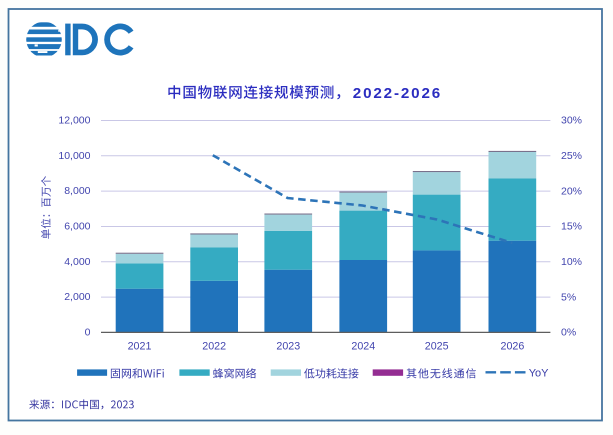 This screenshot has width=613, height=435. I want to click on svg-text: 8,000, so click(77, 191).